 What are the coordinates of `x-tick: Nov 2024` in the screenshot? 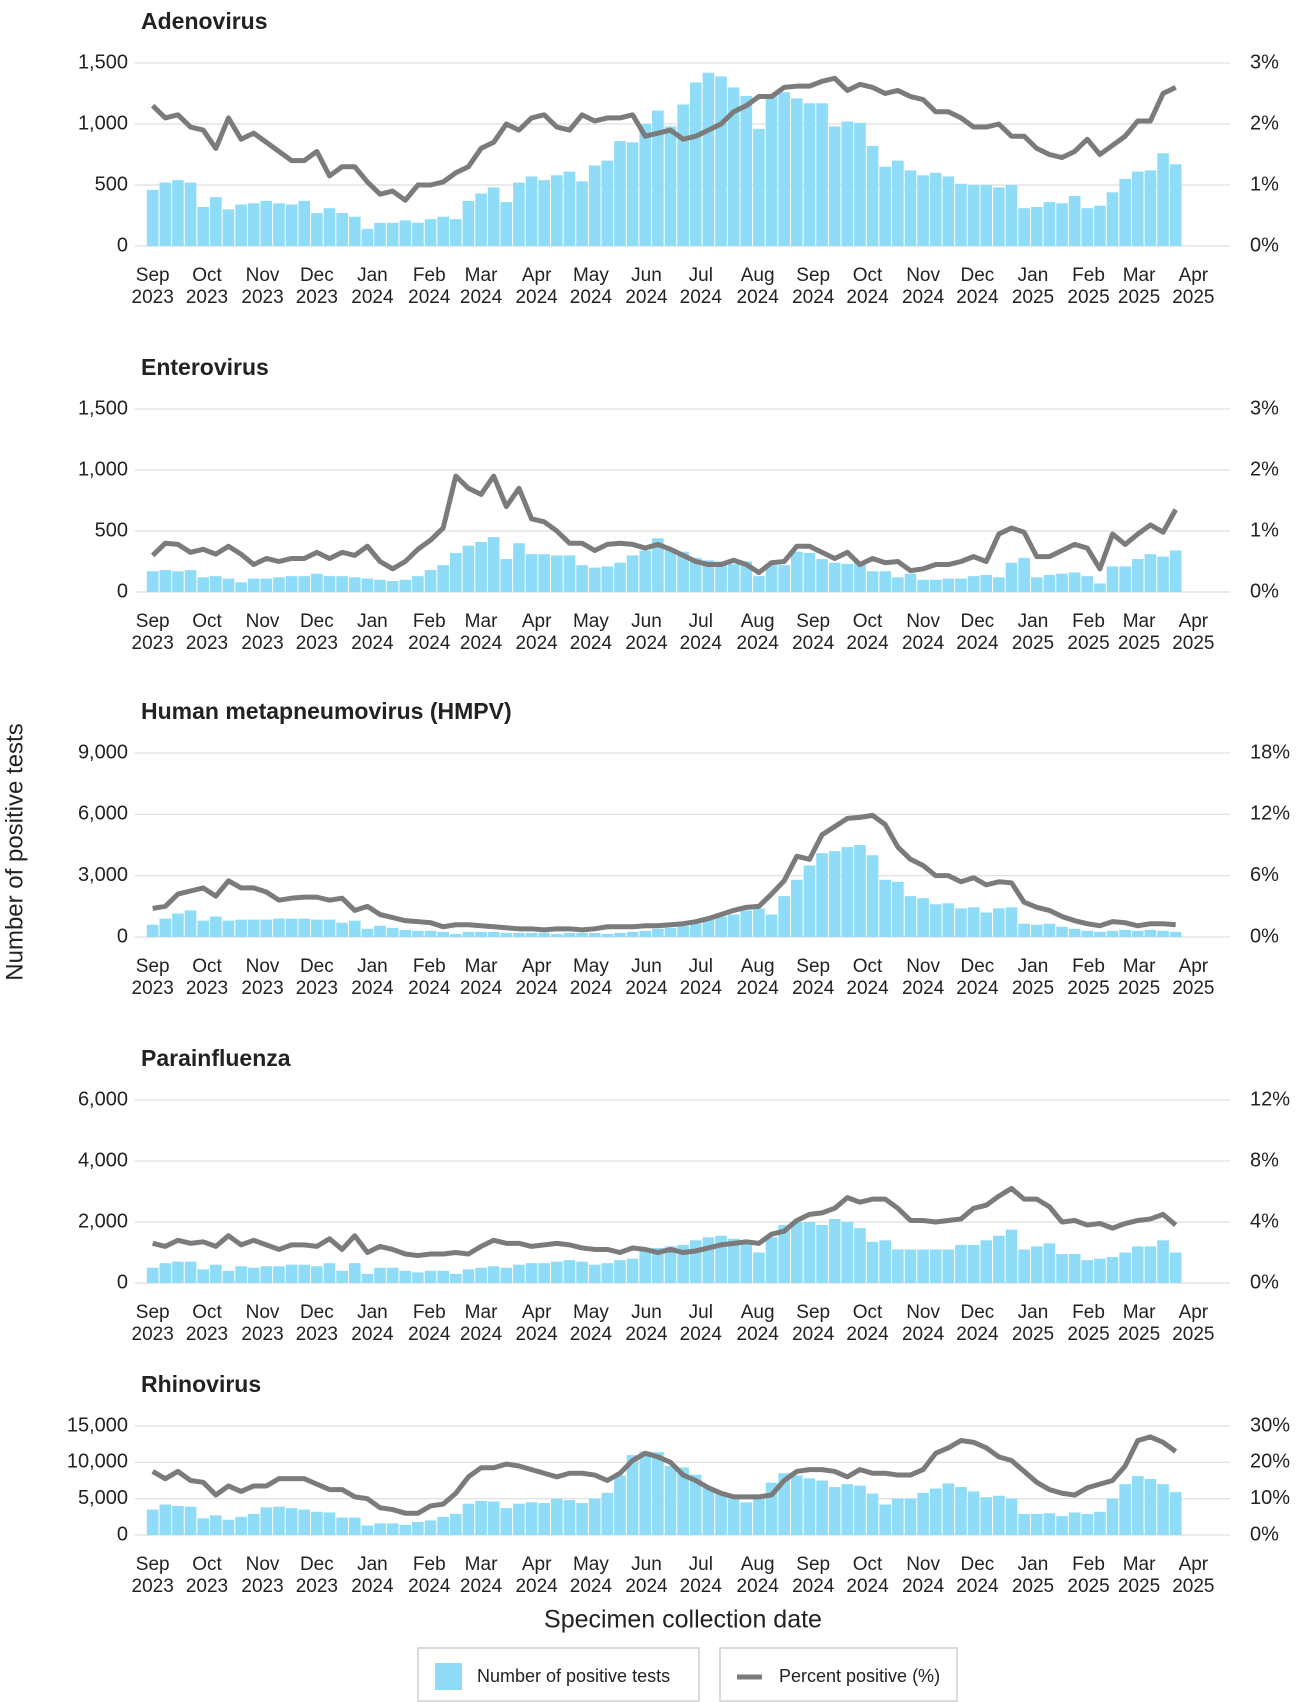 It's located at (923, 977).